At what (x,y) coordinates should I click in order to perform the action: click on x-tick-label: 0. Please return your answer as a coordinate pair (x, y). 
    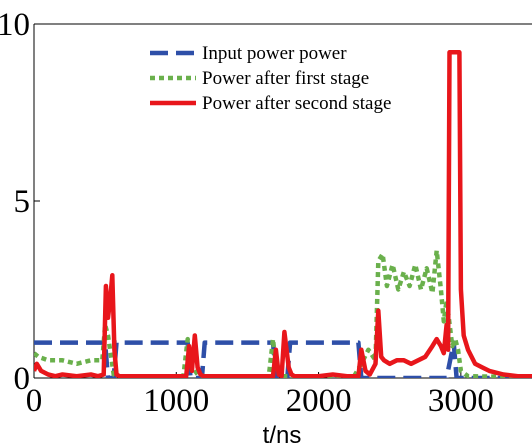
    Looking at the image, I should click on (34, 401).